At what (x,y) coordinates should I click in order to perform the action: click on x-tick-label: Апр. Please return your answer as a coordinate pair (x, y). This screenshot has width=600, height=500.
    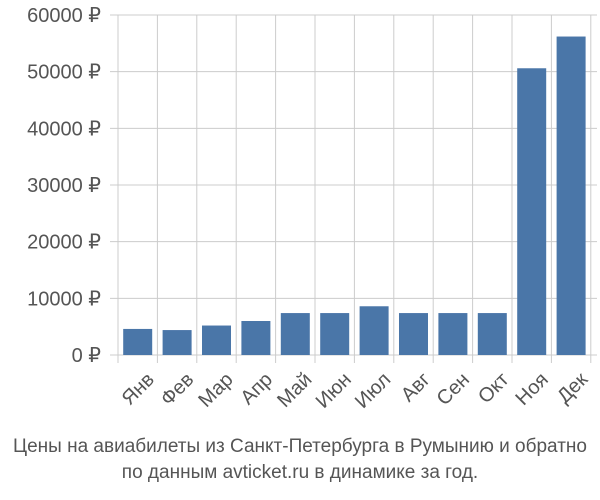
    Looking at the image, I should click on (257, 389).